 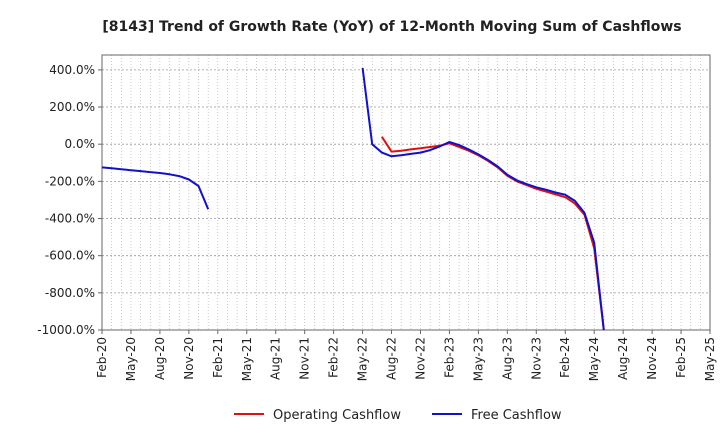 I want to click on x-tick-label: Aug-21, so click(x=276, y=358).